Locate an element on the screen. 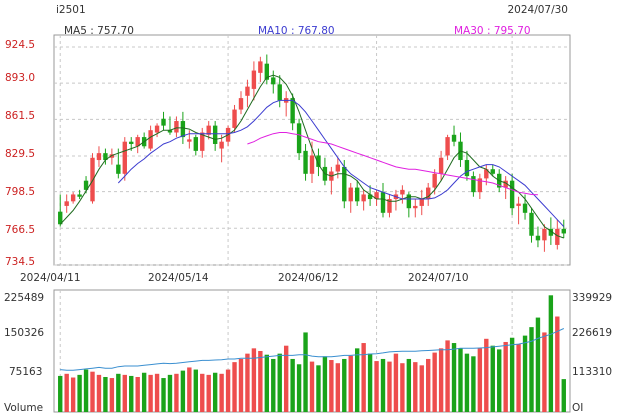 The height and width of the screenshot is (420, 620). symbol-label: i2501 is located at coordinates (71, 10).